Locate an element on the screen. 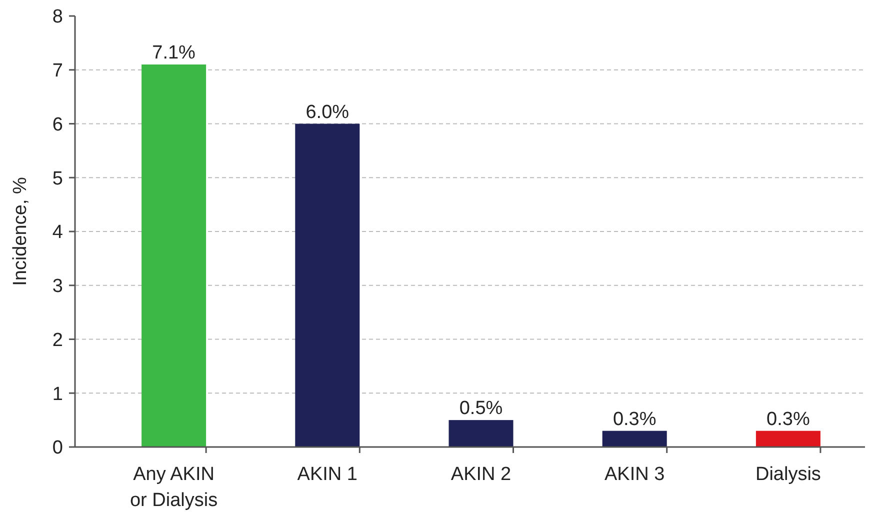 This screenshot has height=519, width=870. y-tick-label: 6 is located at coordinates (57, 125).